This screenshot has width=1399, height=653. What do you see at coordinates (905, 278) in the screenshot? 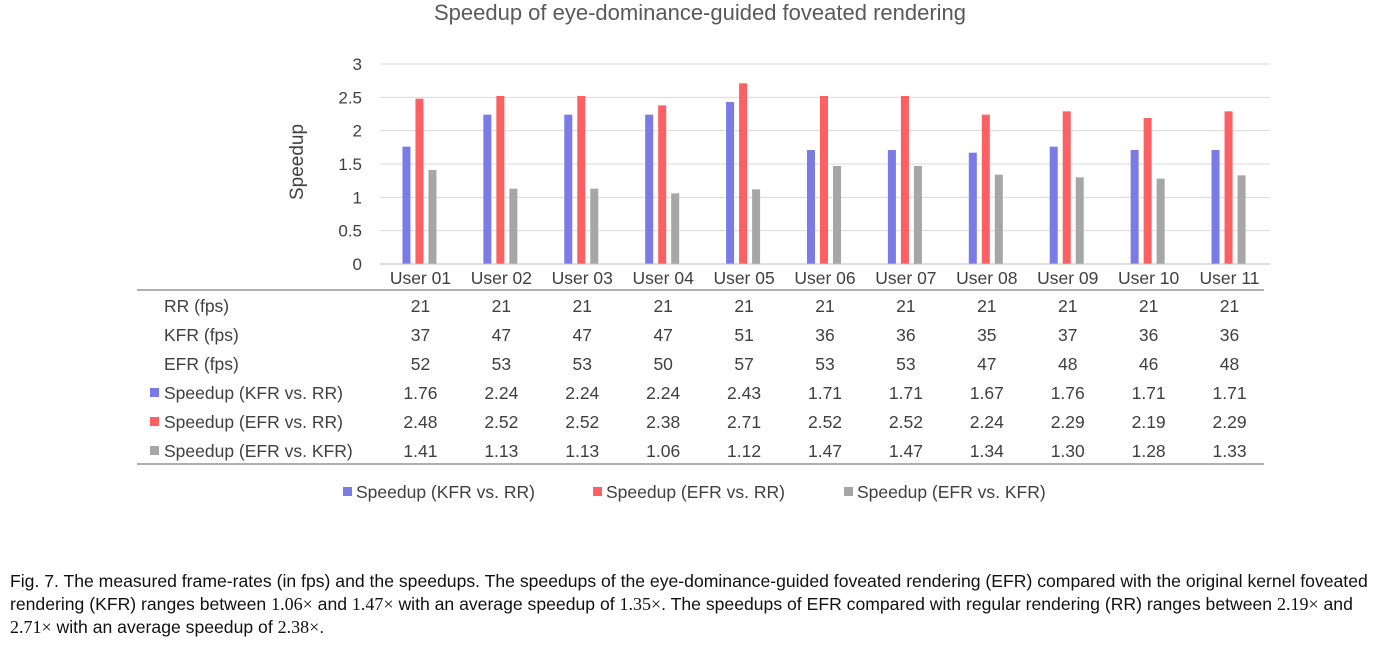
I see `x-tick-label: User 07` at bounding box center [905, 278].